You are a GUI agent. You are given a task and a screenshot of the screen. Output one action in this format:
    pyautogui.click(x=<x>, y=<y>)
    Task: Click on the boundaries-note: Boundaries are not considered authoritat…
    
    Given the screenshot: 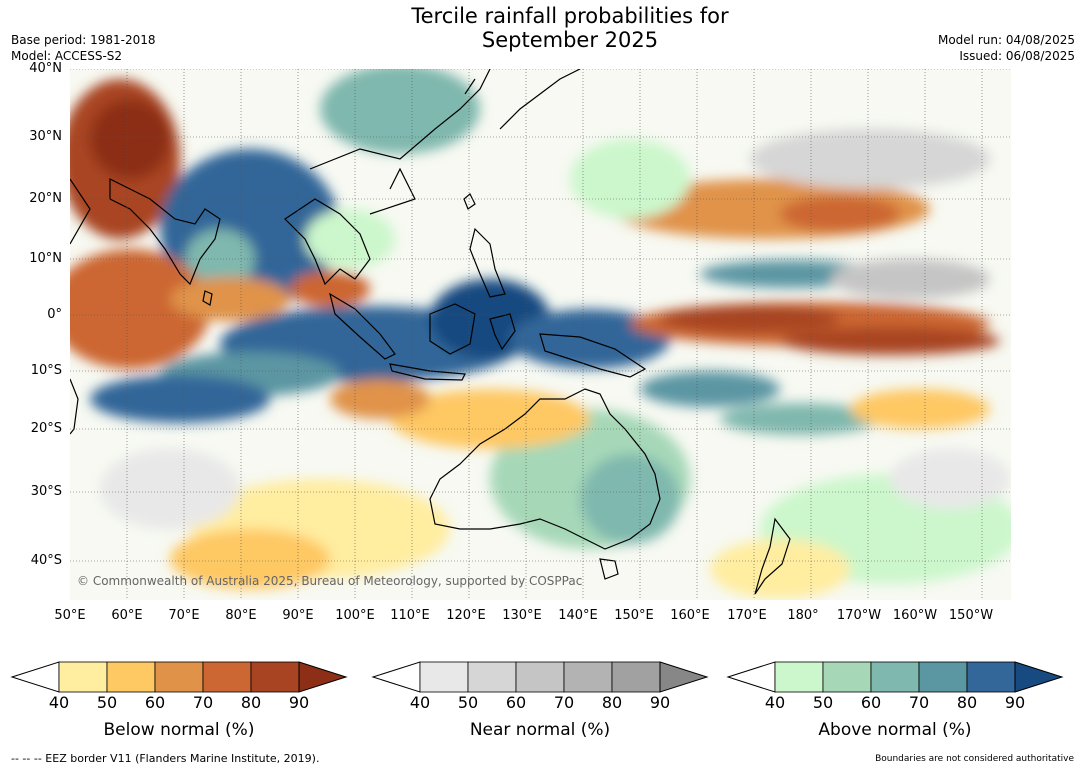 What is the action you would take?
    pyautogui.click(x=974, y=759)
    